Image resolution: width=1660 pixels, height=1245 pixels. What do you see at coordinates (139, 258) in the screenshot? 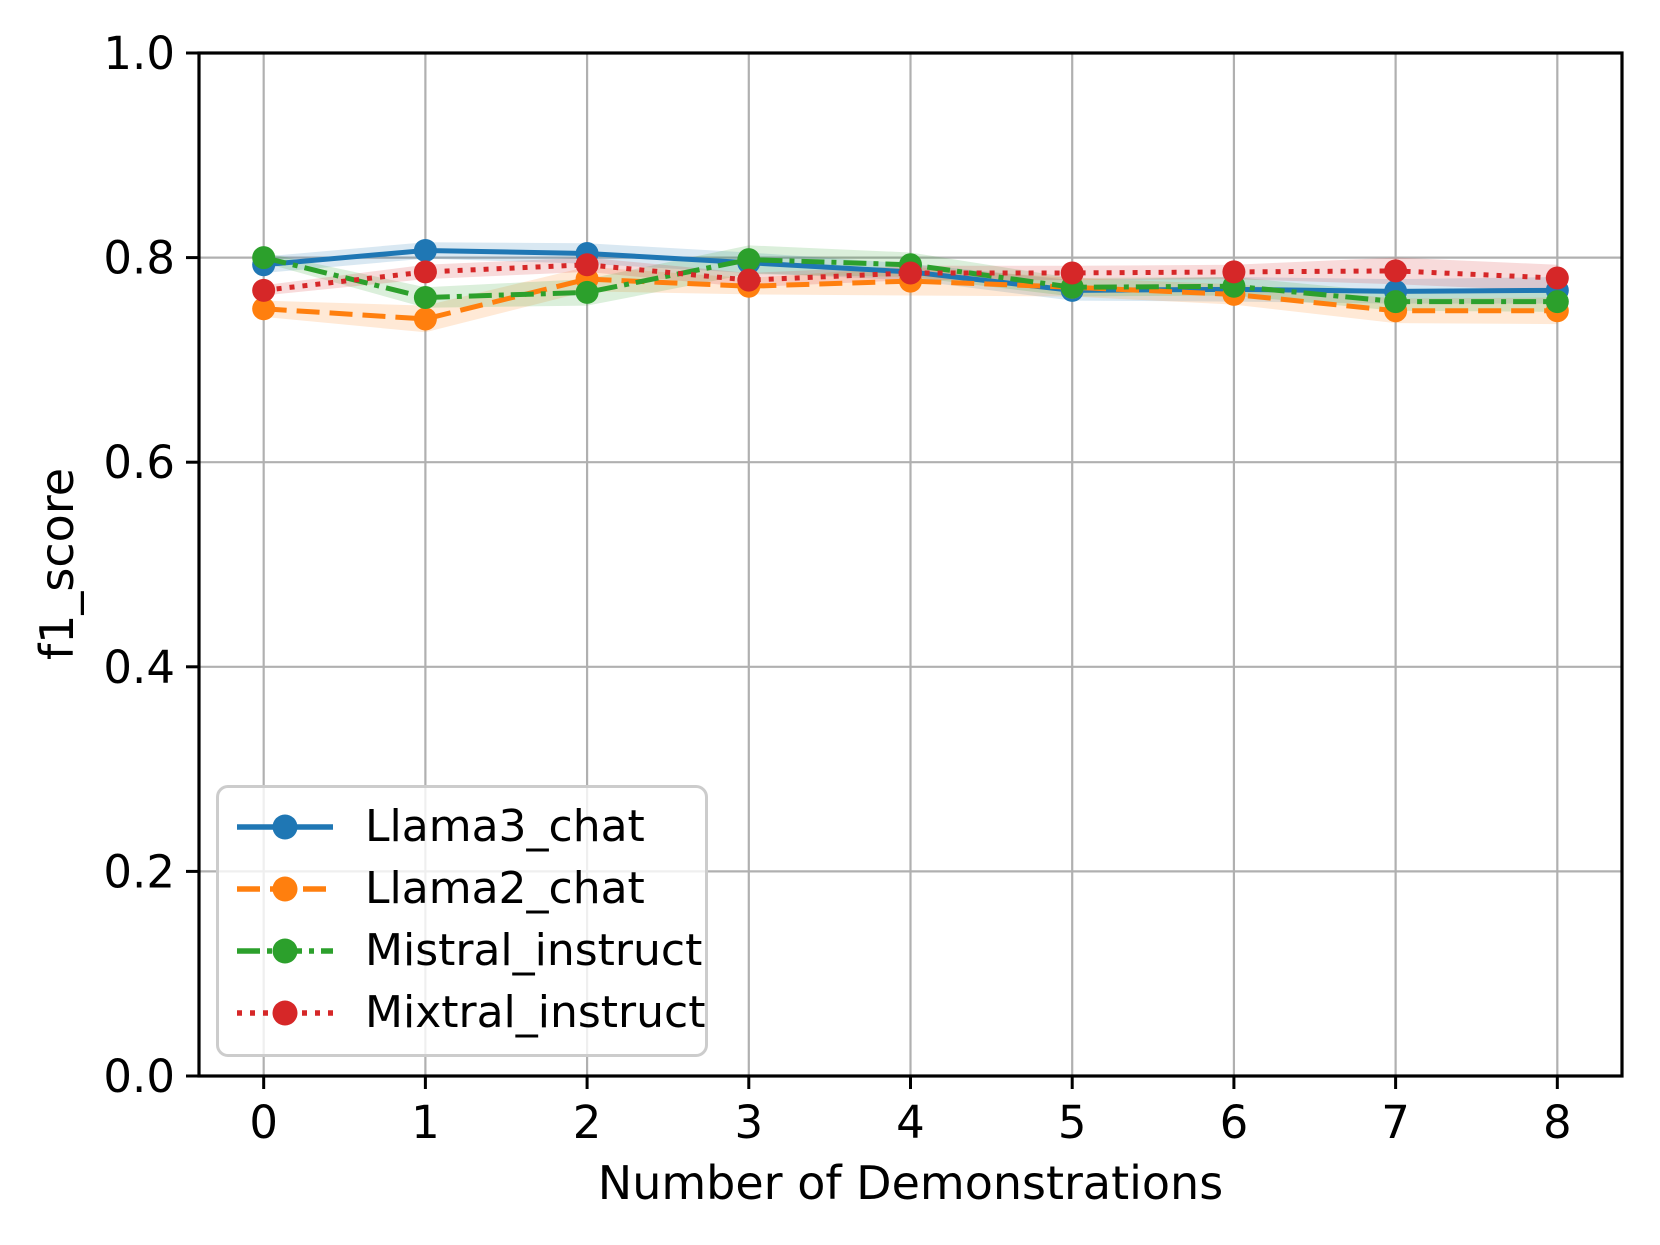
I see `y-tick-label: 0.8` at bounding box center [139, 258].